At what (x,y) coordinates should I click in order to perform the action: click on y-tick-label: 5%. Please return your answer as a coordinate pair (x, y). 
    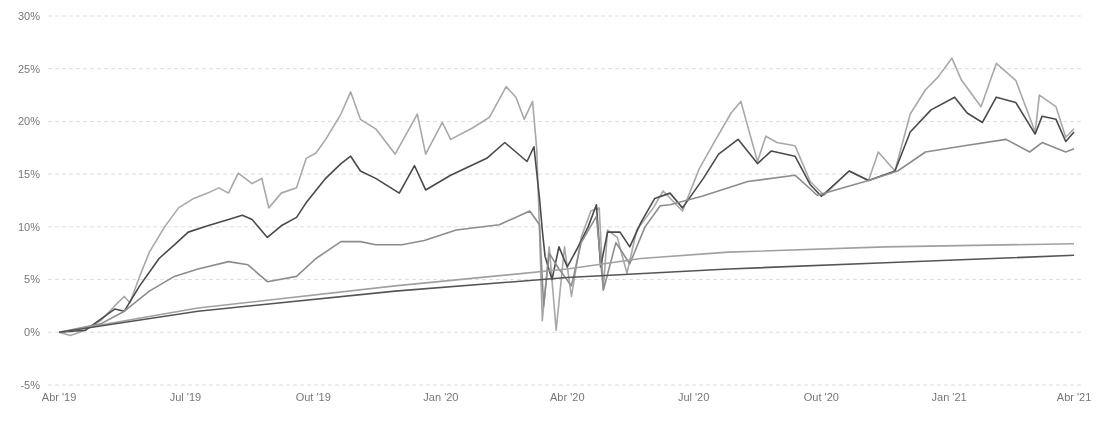
    Looking at the image, I should click on (32, 279).